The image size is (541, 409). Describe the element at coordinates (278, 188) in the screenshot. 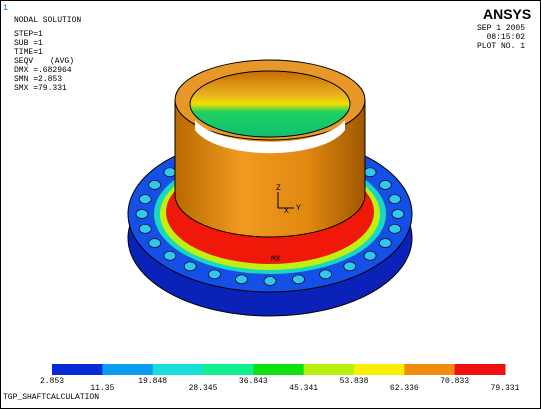

I see `triad-label: Z` at that location.